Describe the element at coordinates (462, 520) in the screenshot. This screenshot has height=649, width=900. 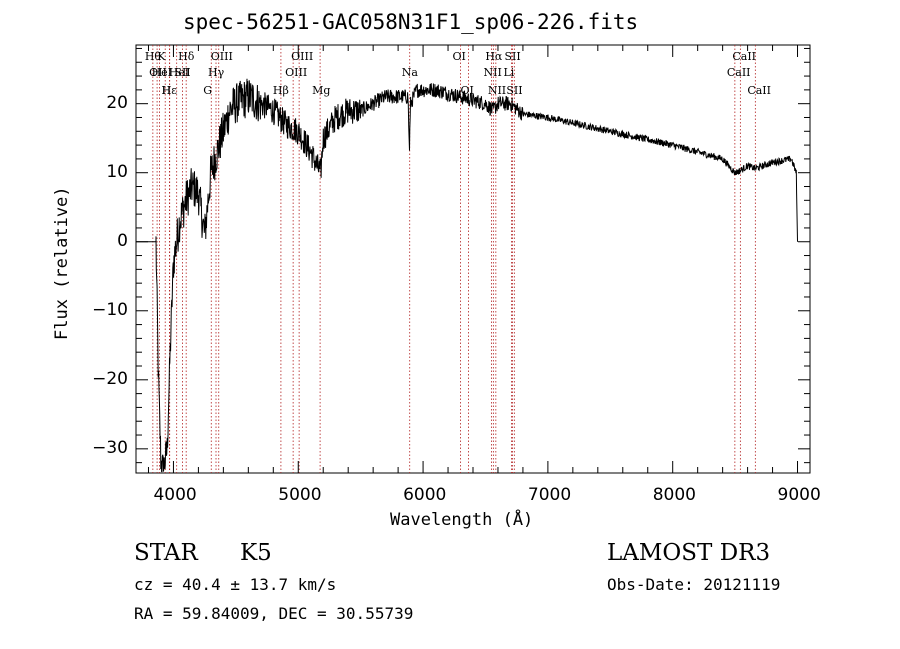
I see `x-axis-label: Wavelength (Å)` at that location.